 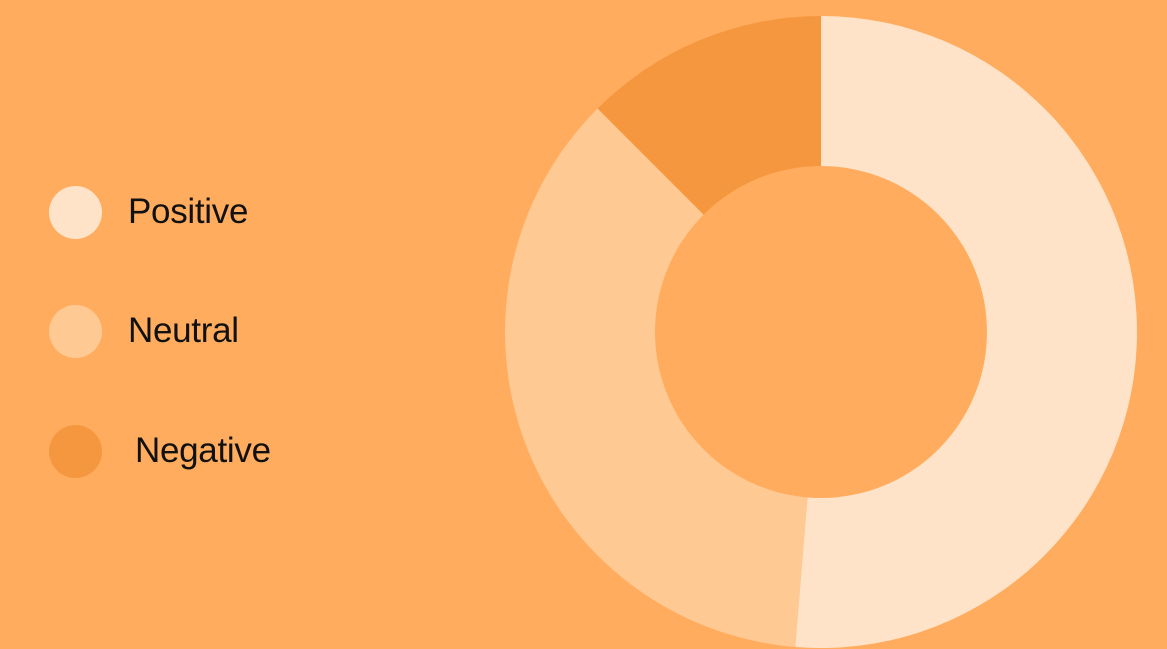 I want to click on legend-swatch-negative, so click(x=75, y=451).